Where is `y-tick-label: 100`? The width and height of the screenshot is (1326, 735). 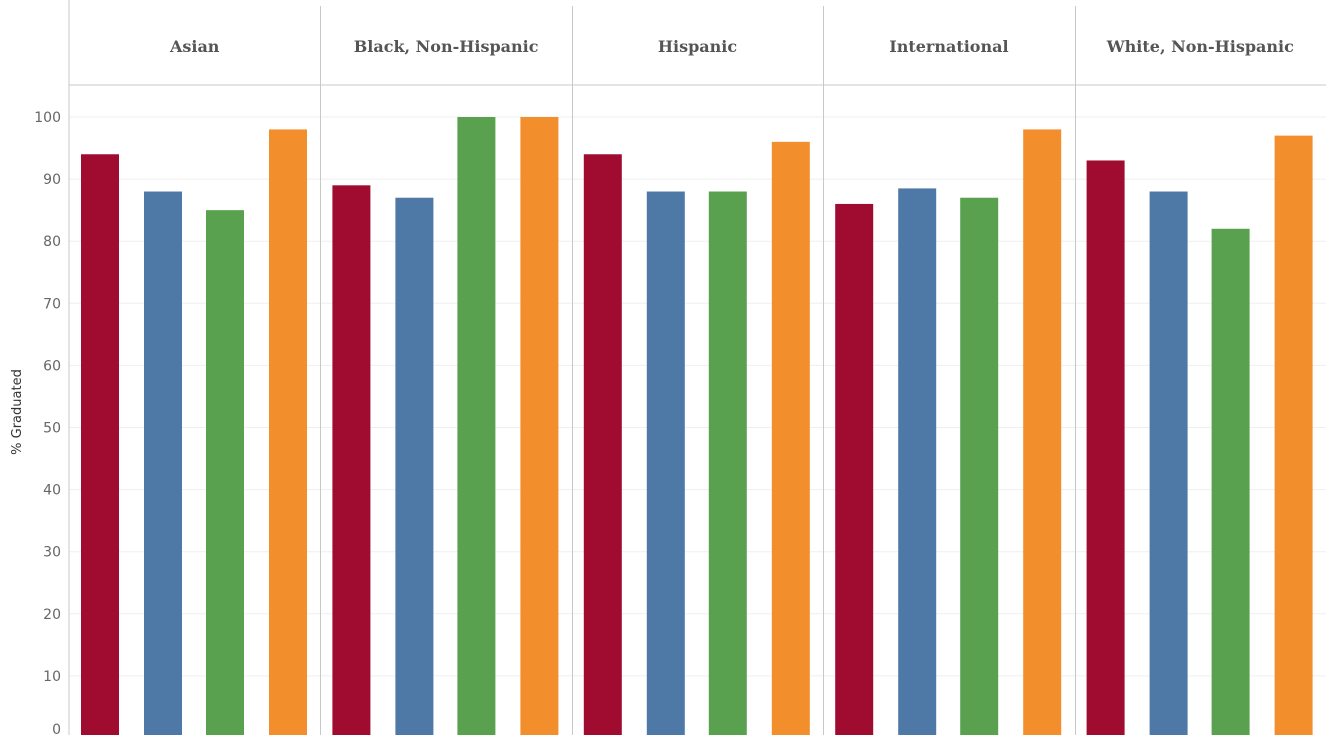
y-tick-label: 100 is located at coordinates (47, 118).